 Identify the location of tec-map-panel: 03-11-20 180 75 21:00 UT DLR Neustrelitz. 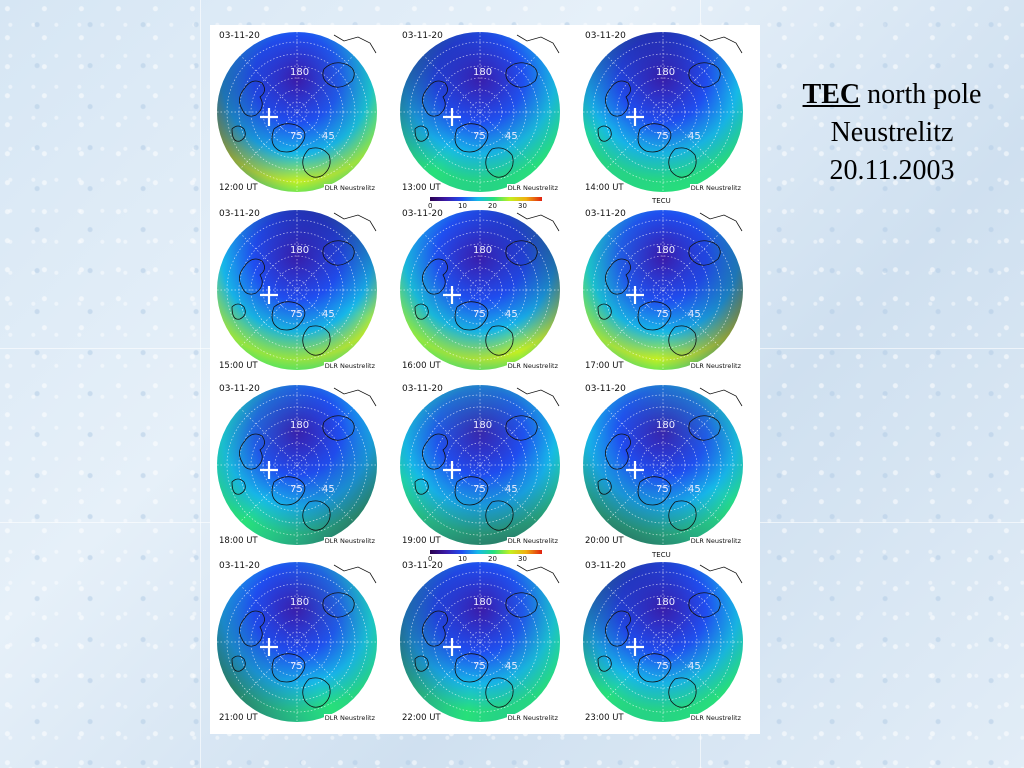
(297, 642).